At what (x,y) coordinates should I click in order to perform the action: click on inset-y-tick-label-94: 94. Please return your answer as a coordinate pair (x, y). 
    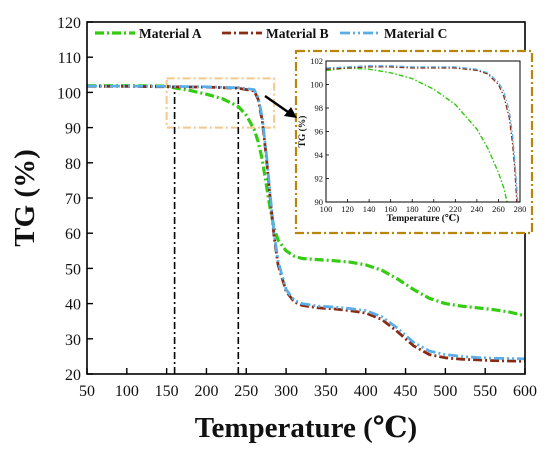
    Looking at the image, I should click on (319, 155).